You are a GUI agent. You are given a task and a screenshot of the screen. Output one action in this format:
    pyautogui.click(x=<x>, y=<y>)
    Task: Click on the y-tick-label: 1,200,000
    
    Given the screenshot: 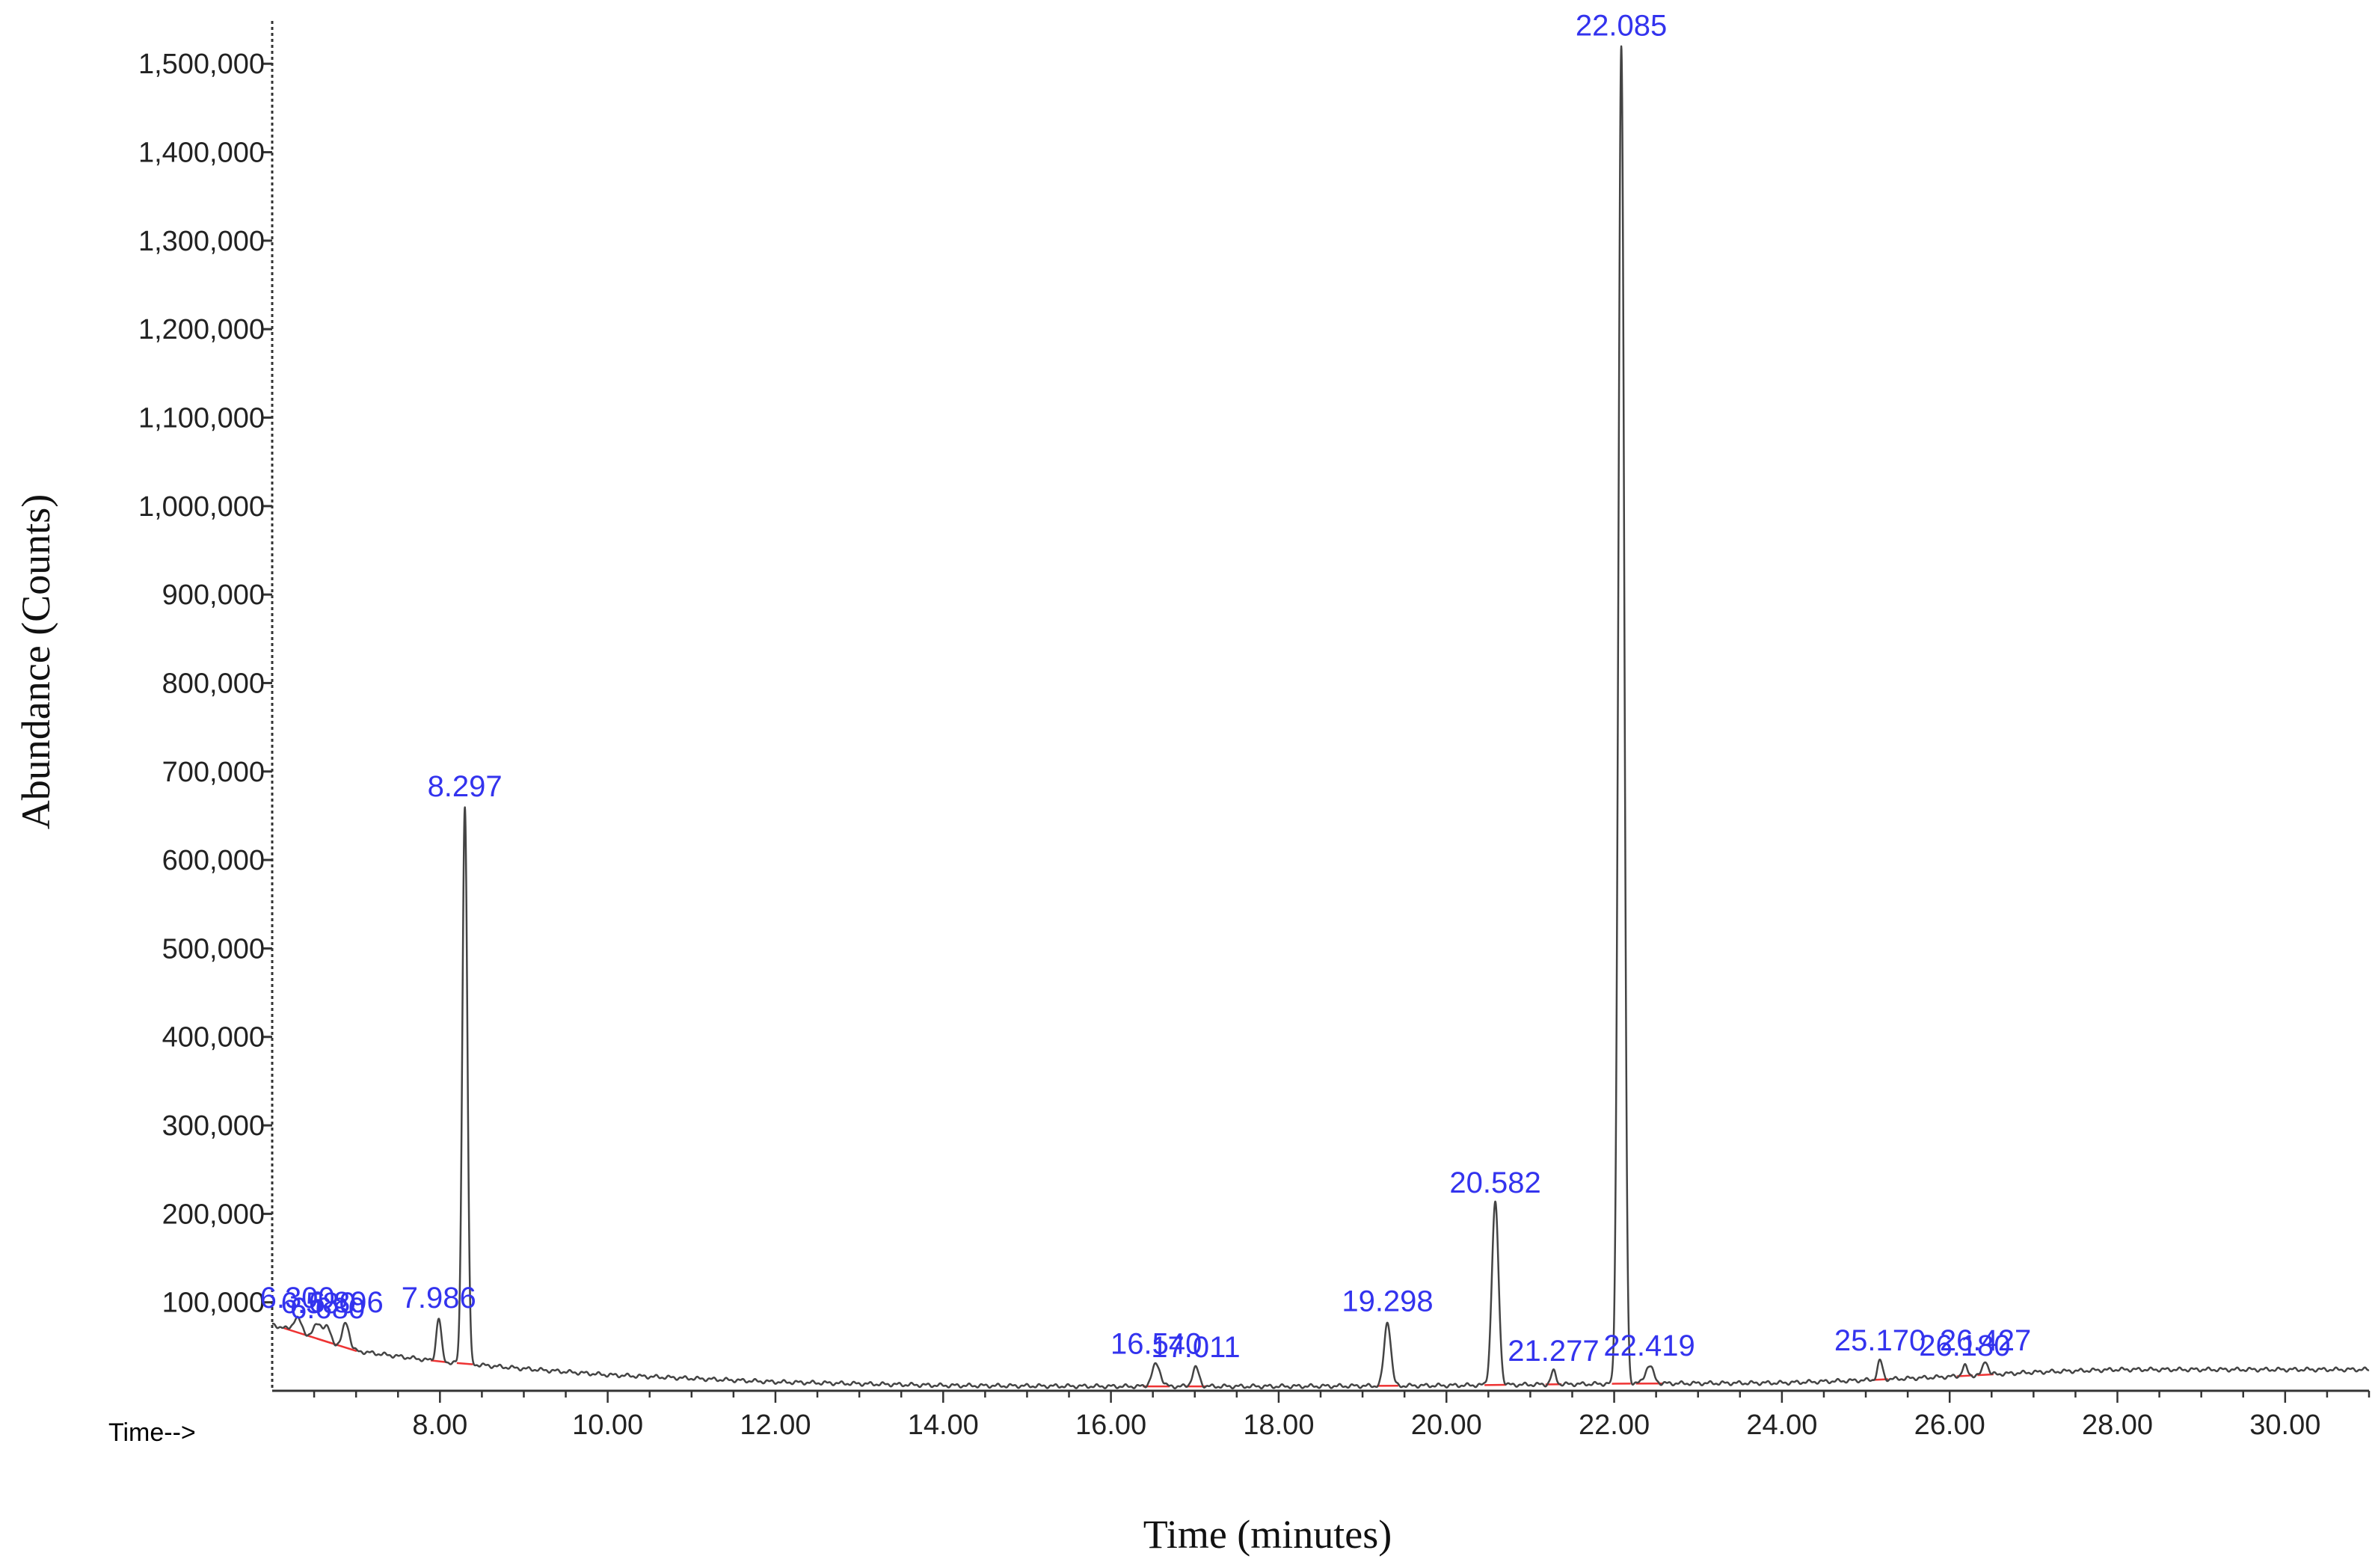 What is the action you would take?
    pyautogui.click(x=201, y=329)
    